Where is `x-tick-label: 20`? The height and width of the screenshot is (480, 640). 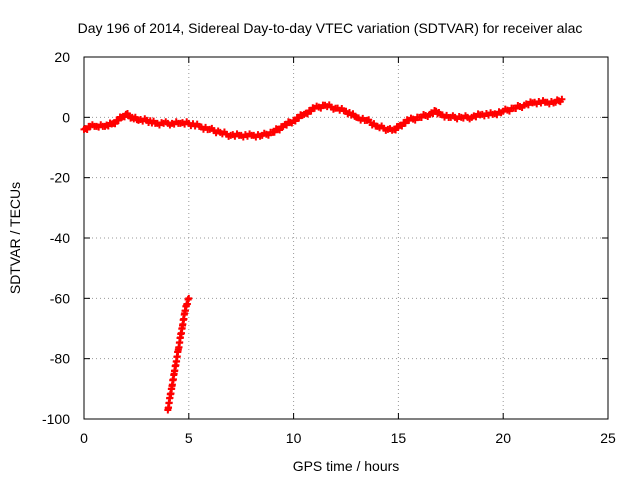
x-tick-label: 20 is located at coordinates (503, 438).